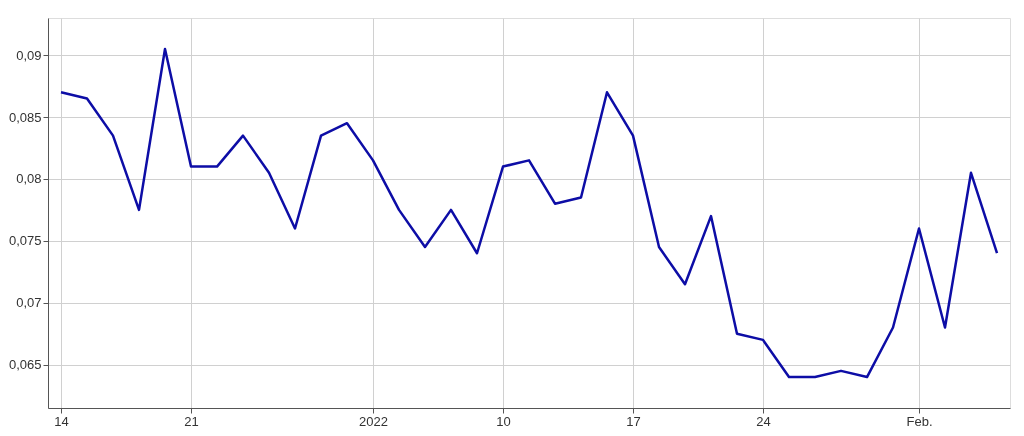 This screenshot has width=1024, height=436. I want to click on x-tick-label: 10, so click(503, 421).